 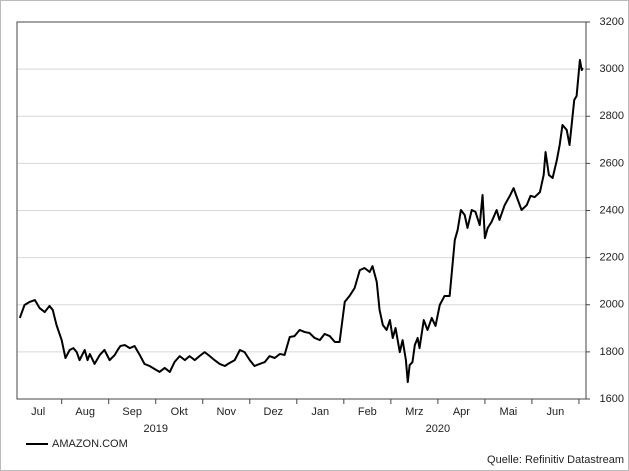 I want to click on x-tick-label: Jun, so click(x=556, y=412).